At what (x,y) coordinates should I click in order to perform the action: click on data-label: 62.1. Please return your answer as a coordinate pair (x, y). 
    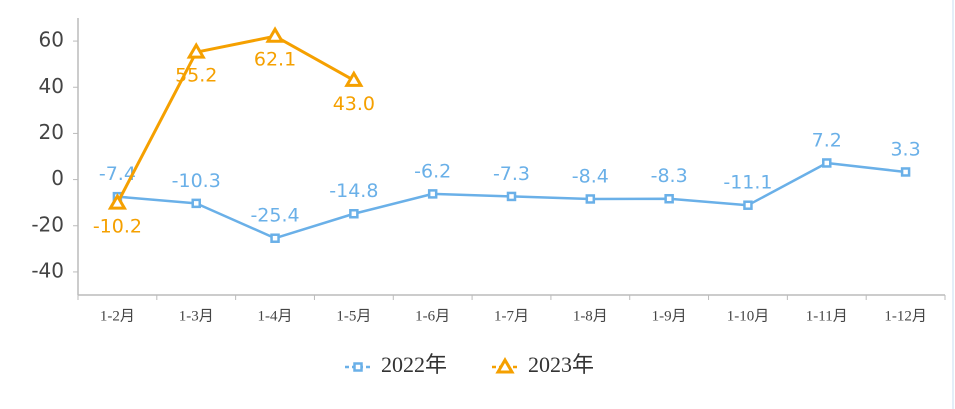
    Looking at the image, I should click on (275, 60).